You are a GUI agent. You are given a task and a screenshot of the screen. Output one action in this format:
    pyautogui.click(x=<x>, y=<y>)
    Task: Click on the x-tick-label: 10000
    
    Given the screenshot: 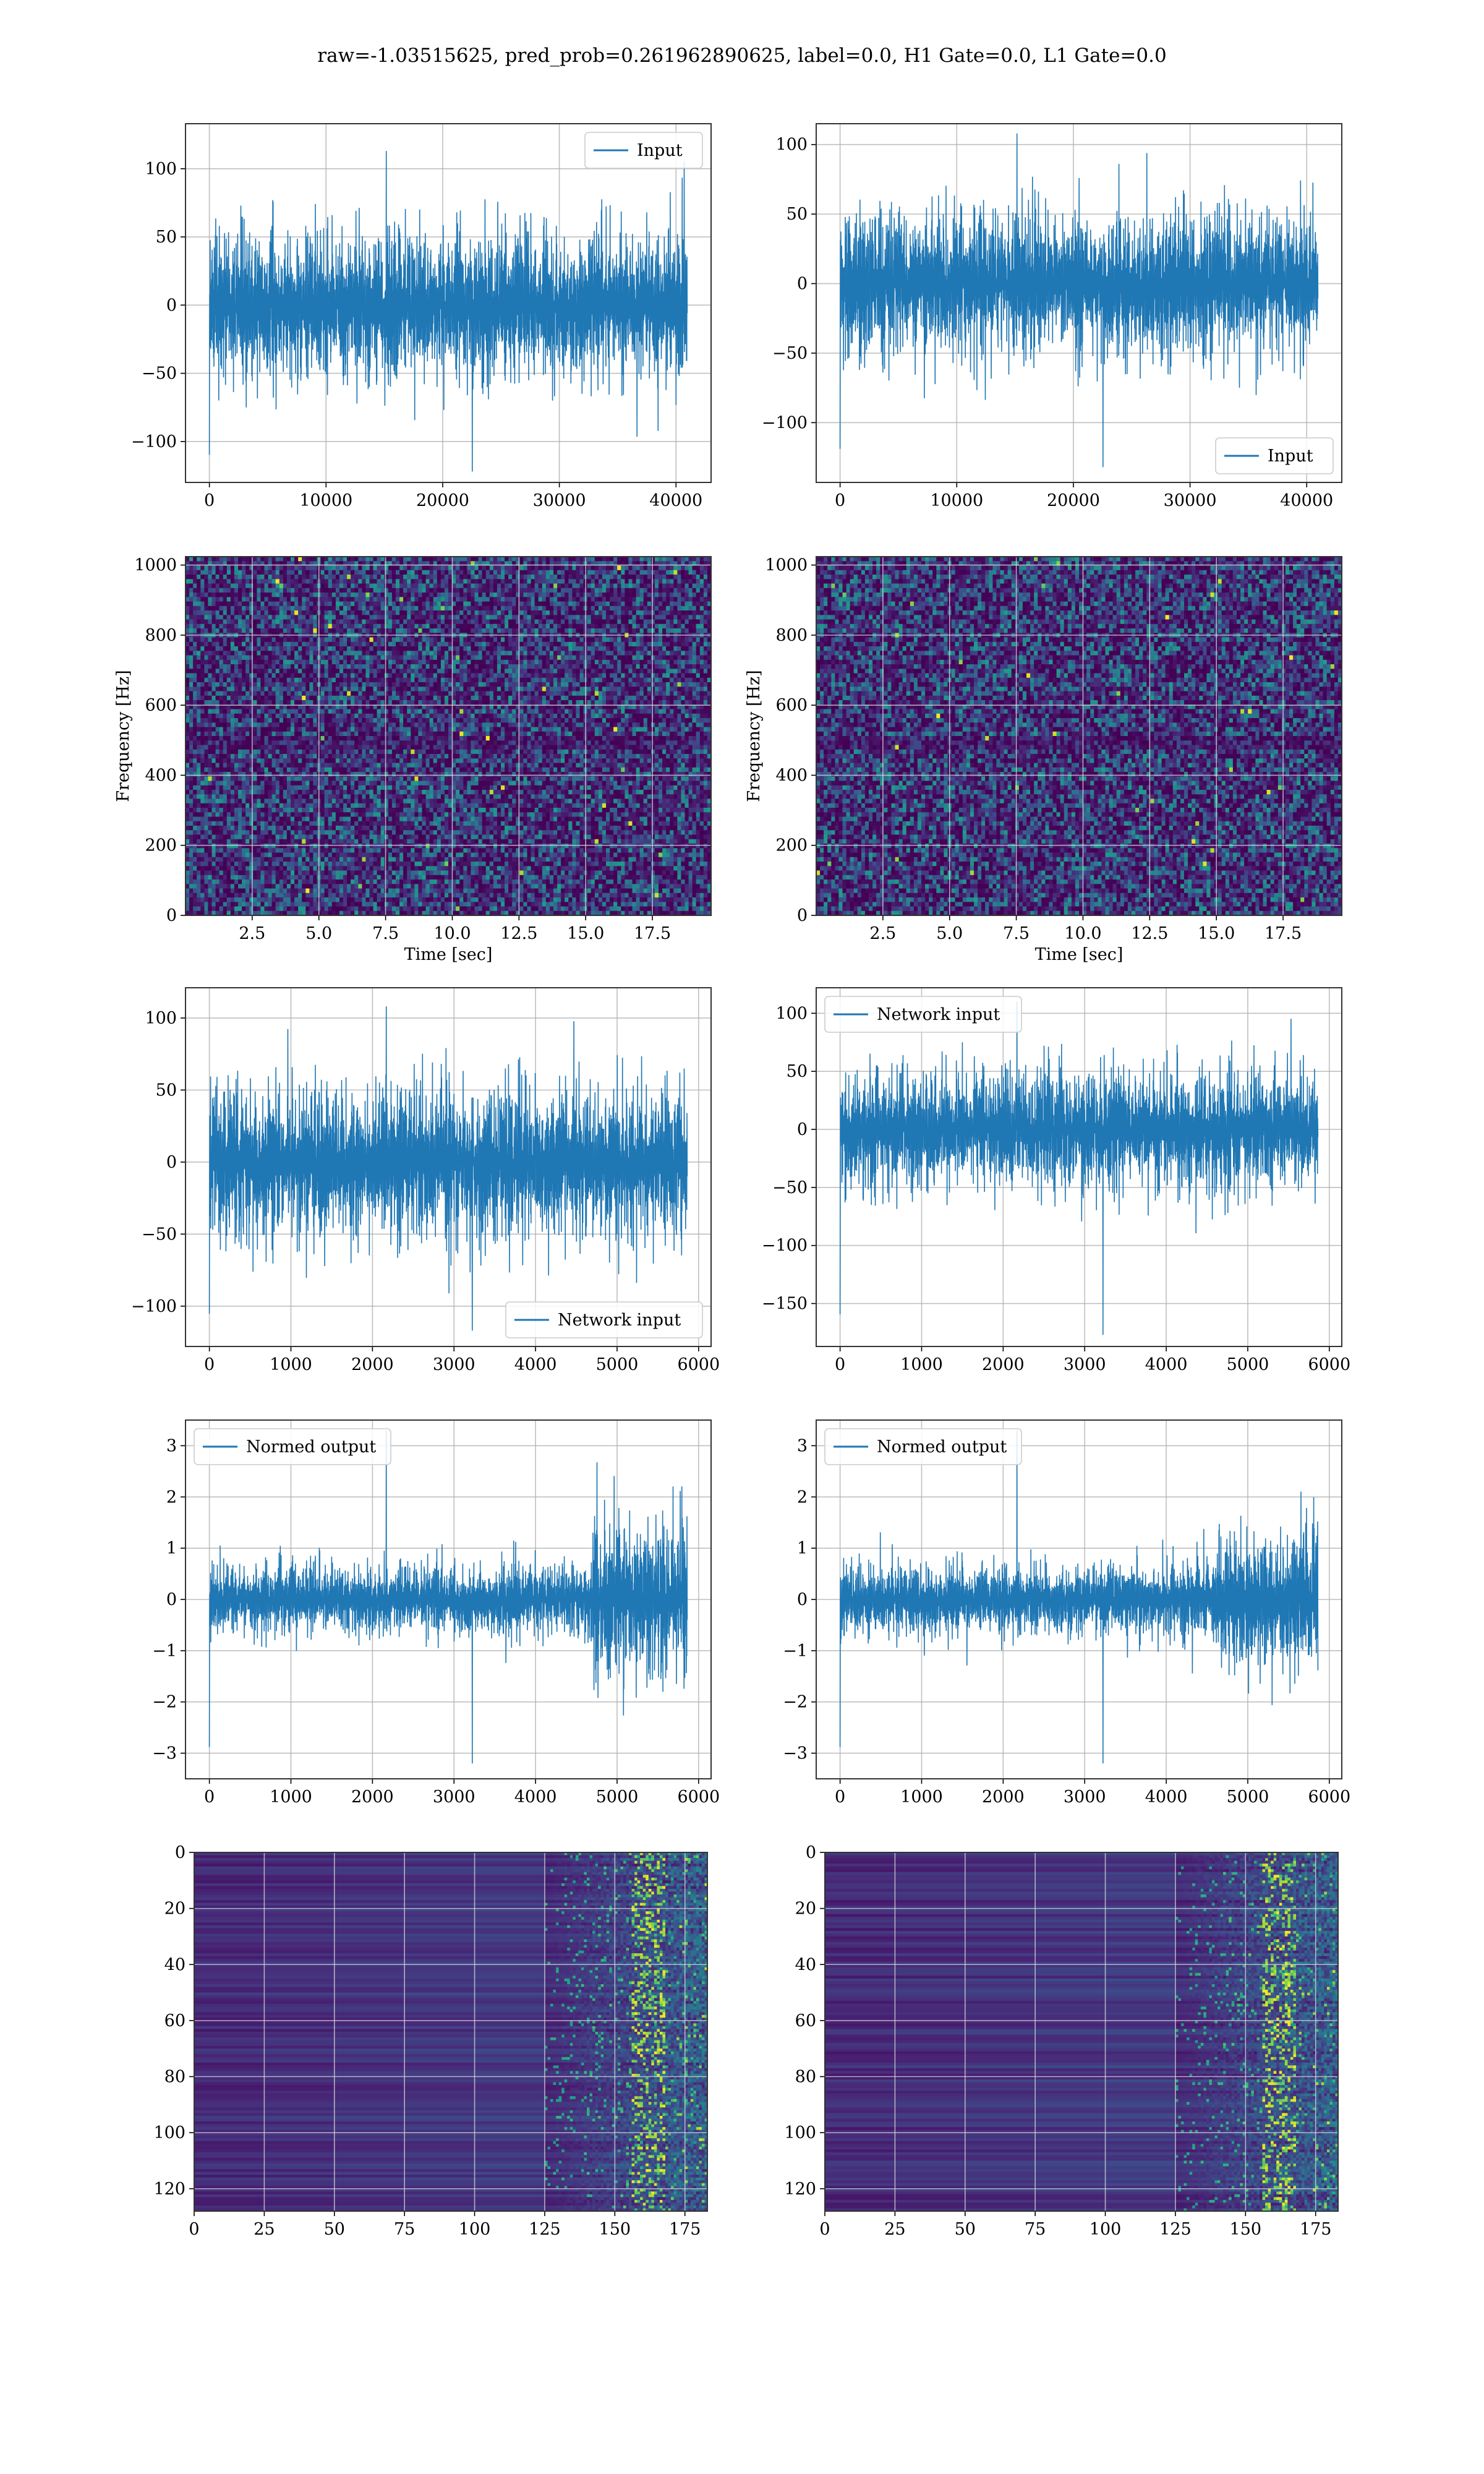 What is the action you would take?
    pyautogui.click(x=325, y=500)
    